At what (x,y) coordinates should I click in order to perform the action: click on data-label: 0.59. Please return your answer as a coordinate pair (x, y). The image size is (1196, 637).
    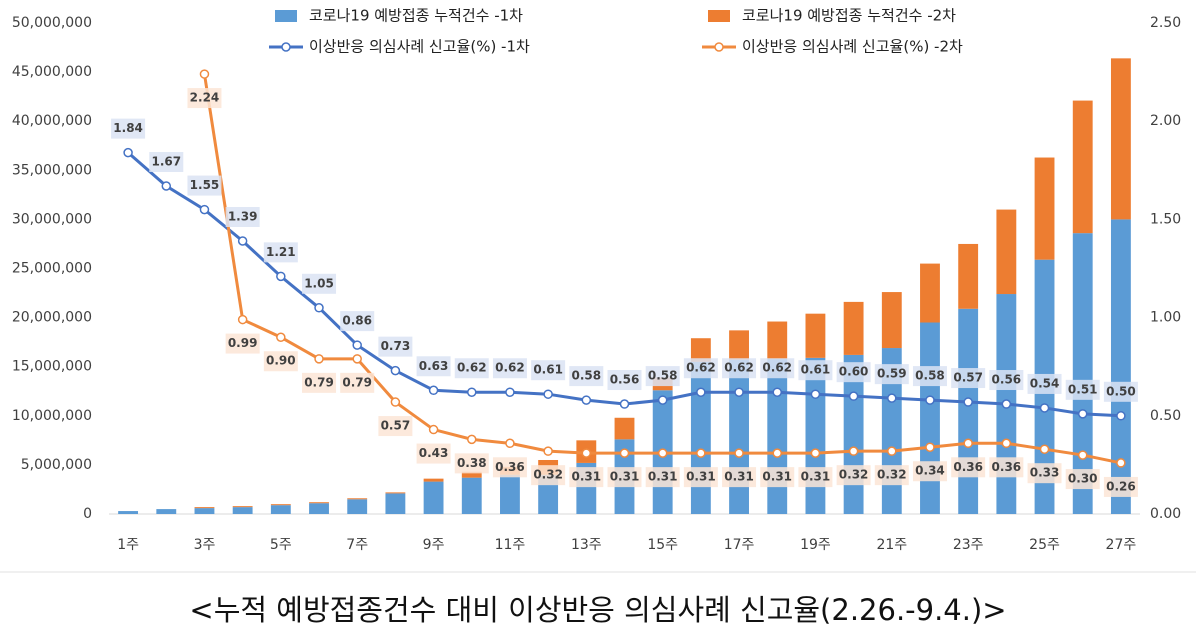
    Looking at the image, I should click on (892, 374).